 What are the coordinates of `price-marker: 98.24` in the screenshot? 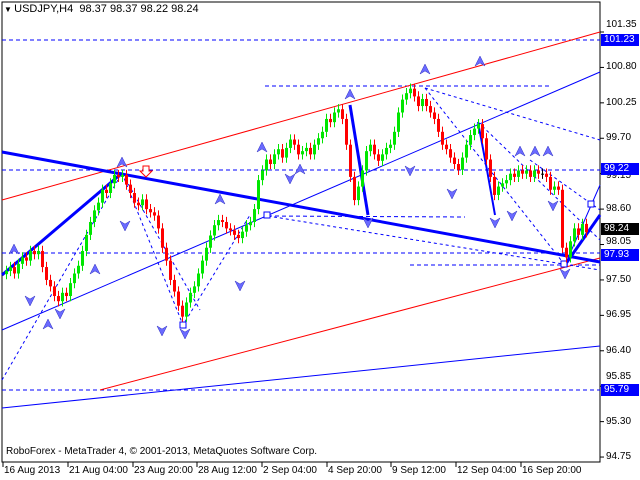 It's located at (620, 229).